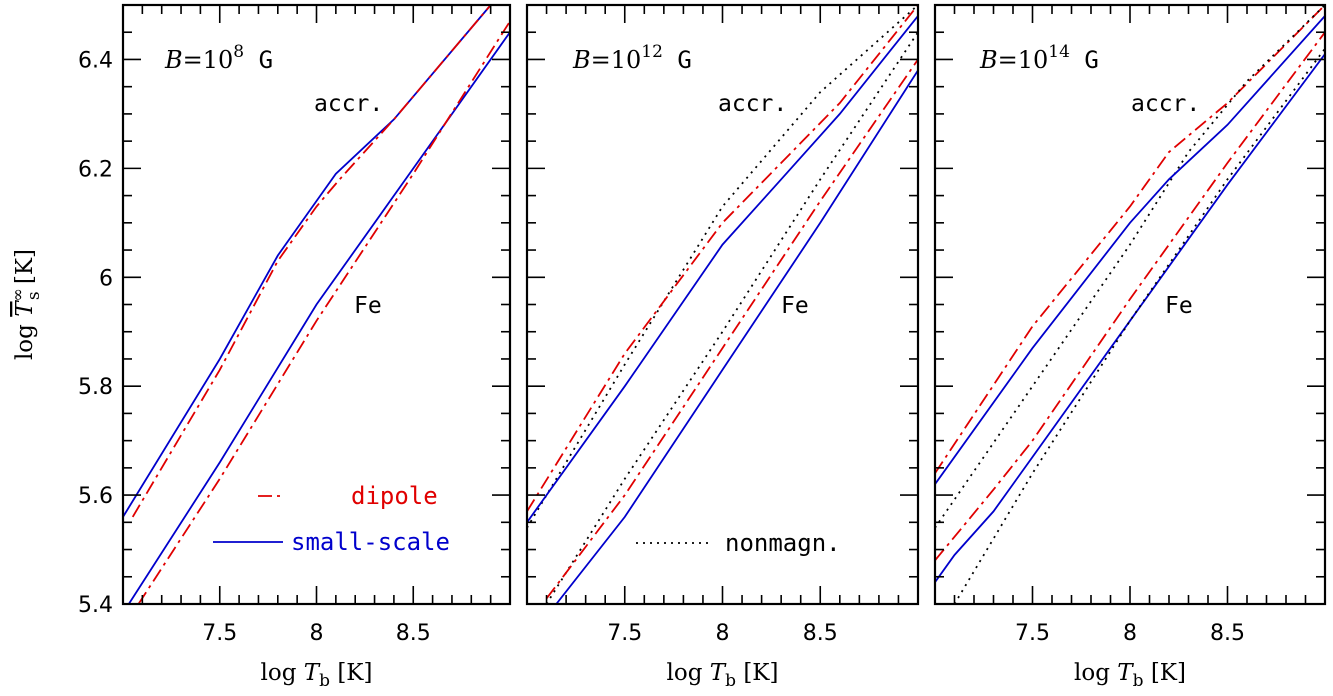 The width and height of the screenshot is (1333, 696). Describe the element at coordinates (95, 169) in the screenshot. I see `y-tick-label: 6.2` at that location.